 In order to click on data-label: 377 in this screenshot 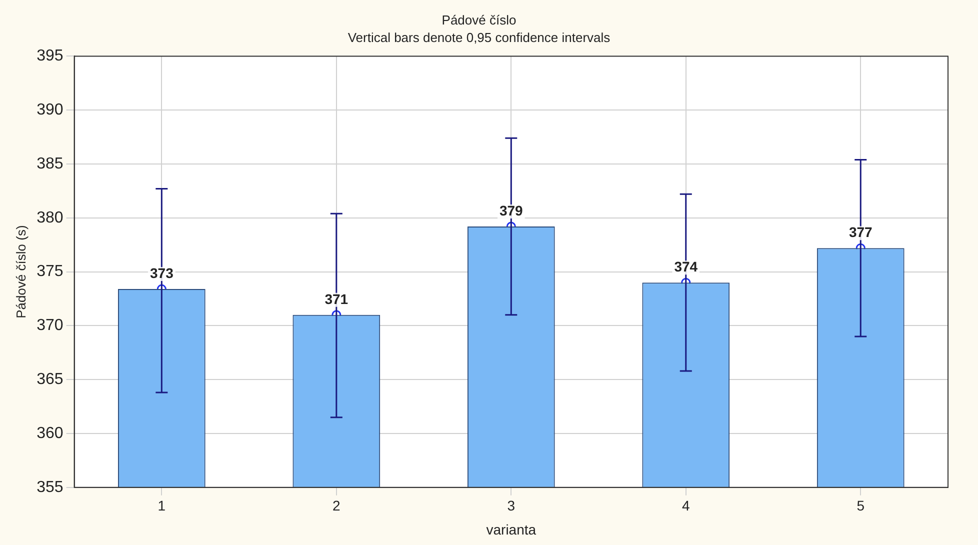, I will do `click(860, 232)`.